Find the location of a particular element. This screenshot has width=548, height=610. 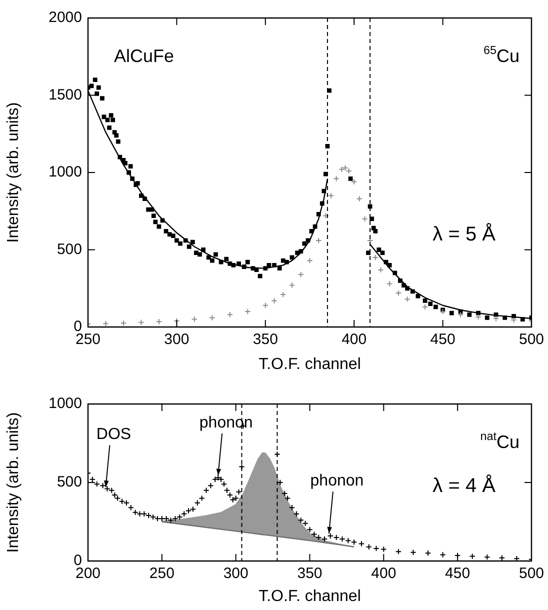

annotation: λ = 5 Å is located at coordinates (464, 234).